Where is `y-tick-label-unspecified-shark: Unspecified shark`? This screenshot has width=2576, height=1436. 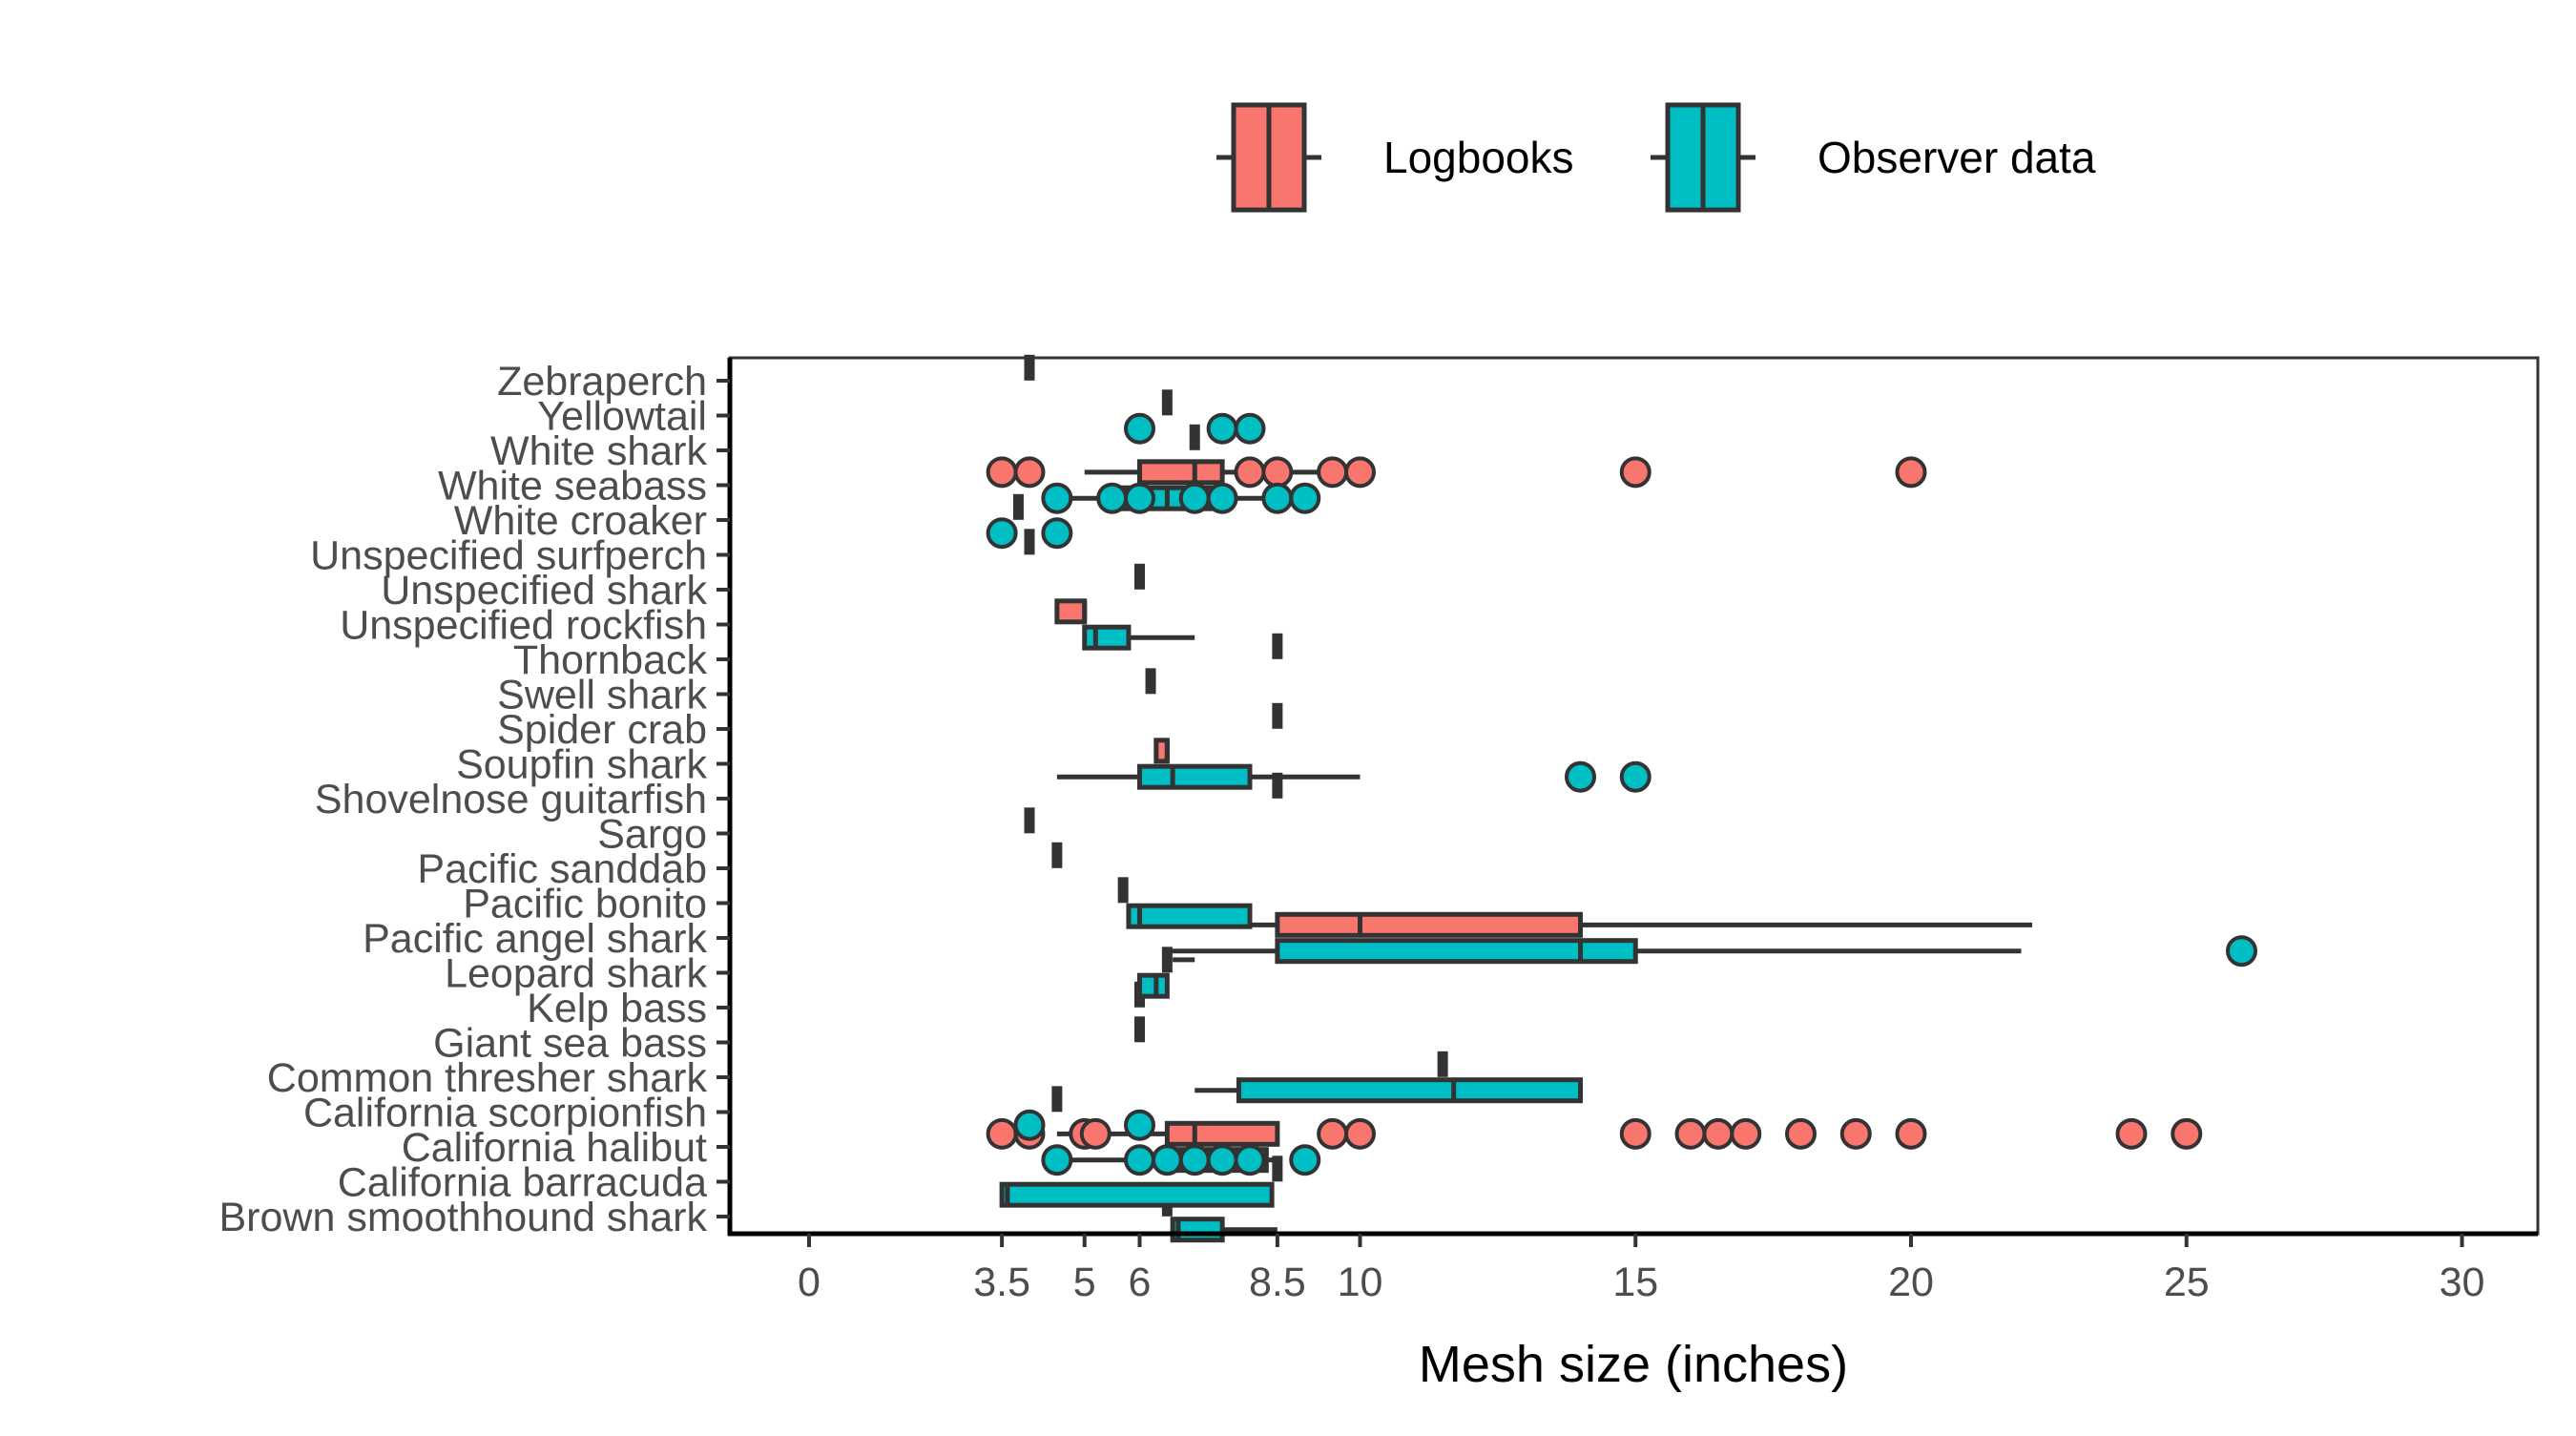 y-tick-label-unspecified-shark: Unspecified shark is located at coordinates (544, 591).